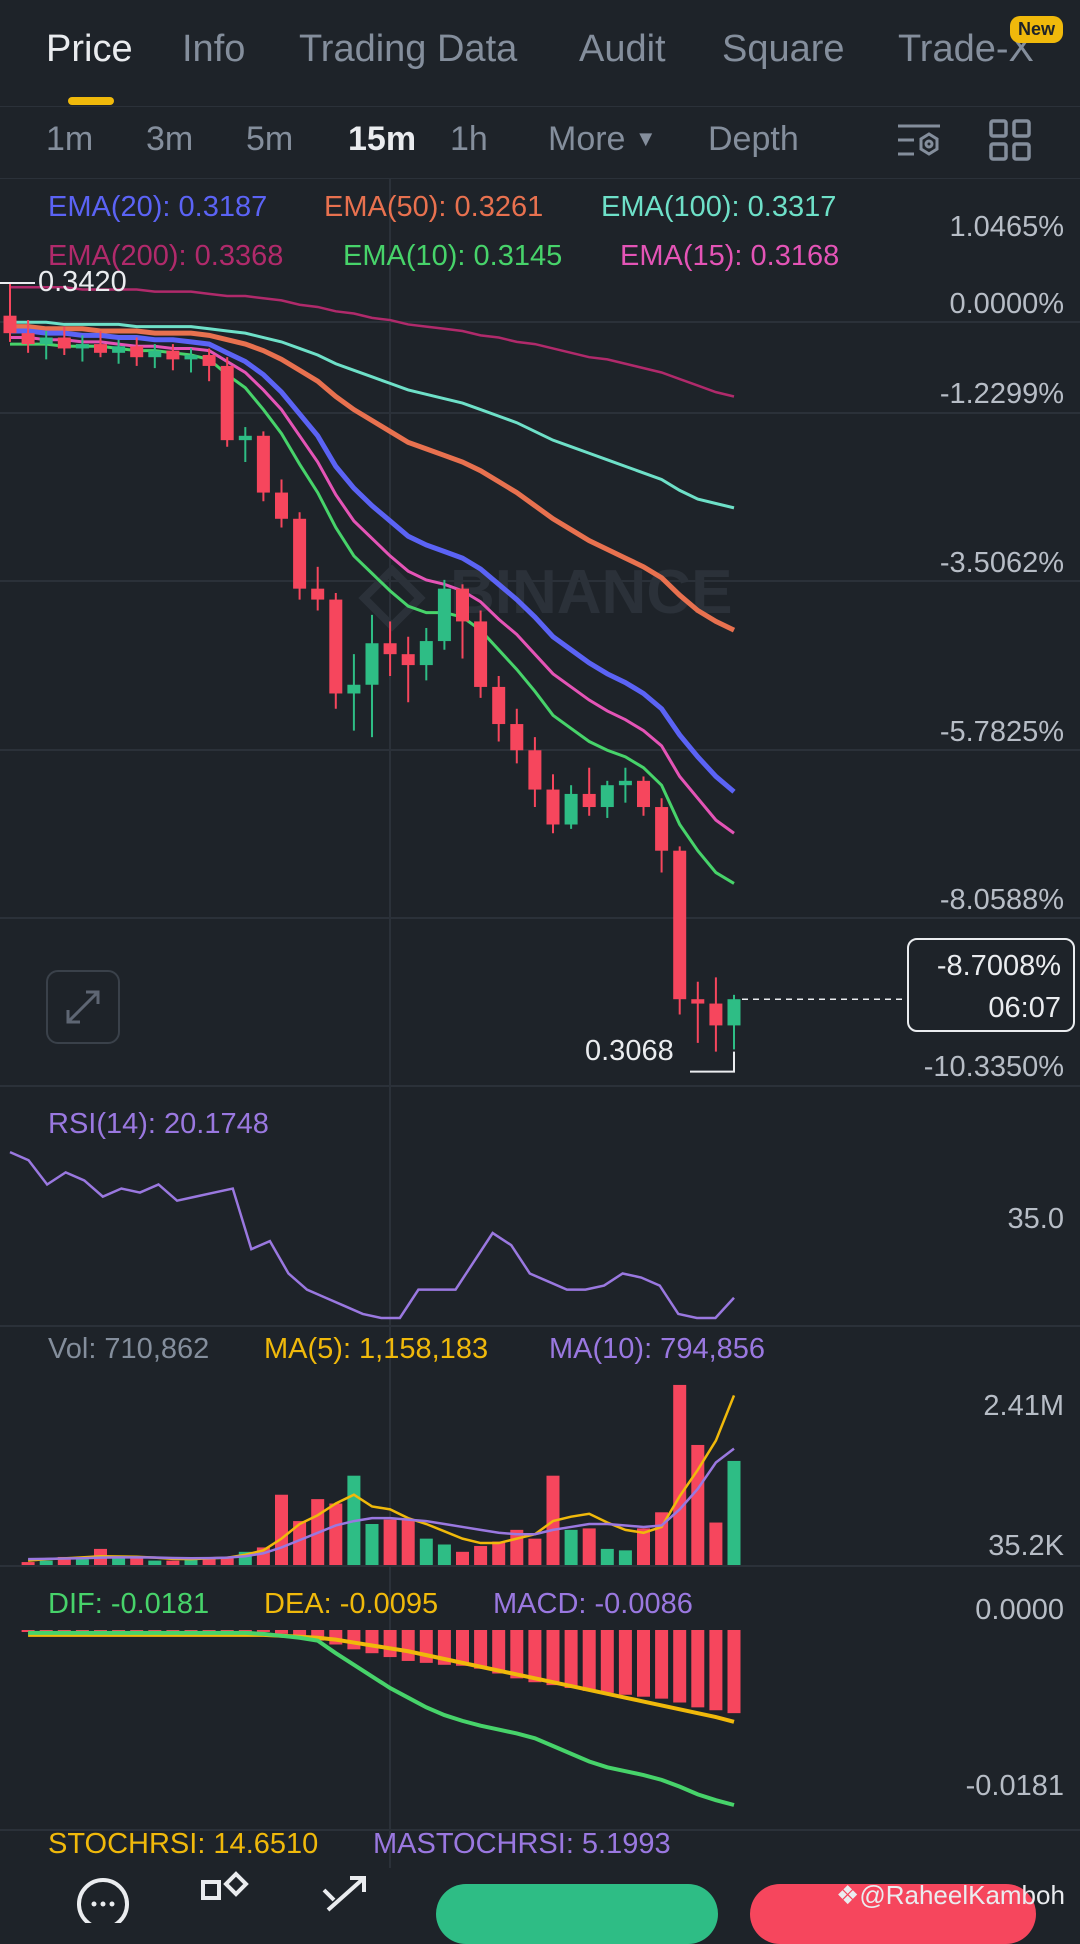  Describe the element at coordinates (991, 985) in the screenshot. I see `current-price-tag: -8.7008% 06:07` at that location.